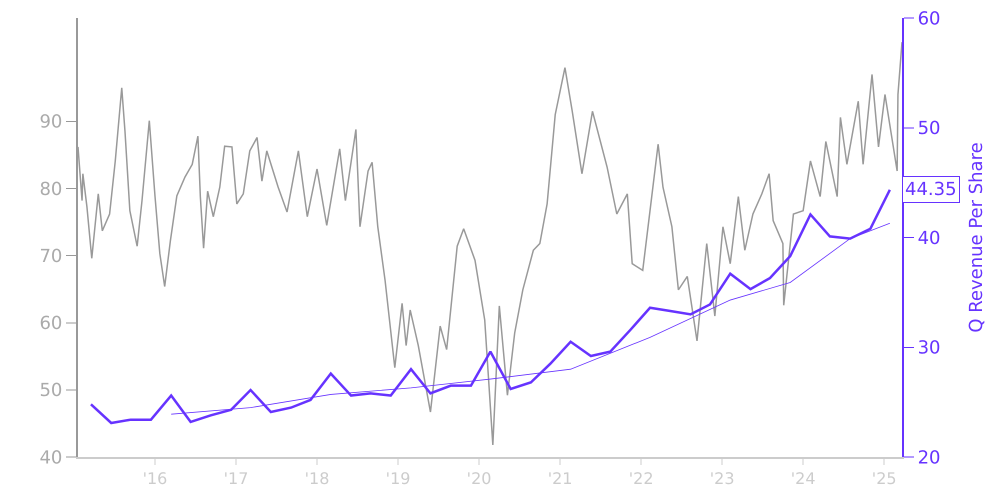 This screenshot has width=1000, height=500. I want to click on y-tick-label: 80, so click(50, 189).